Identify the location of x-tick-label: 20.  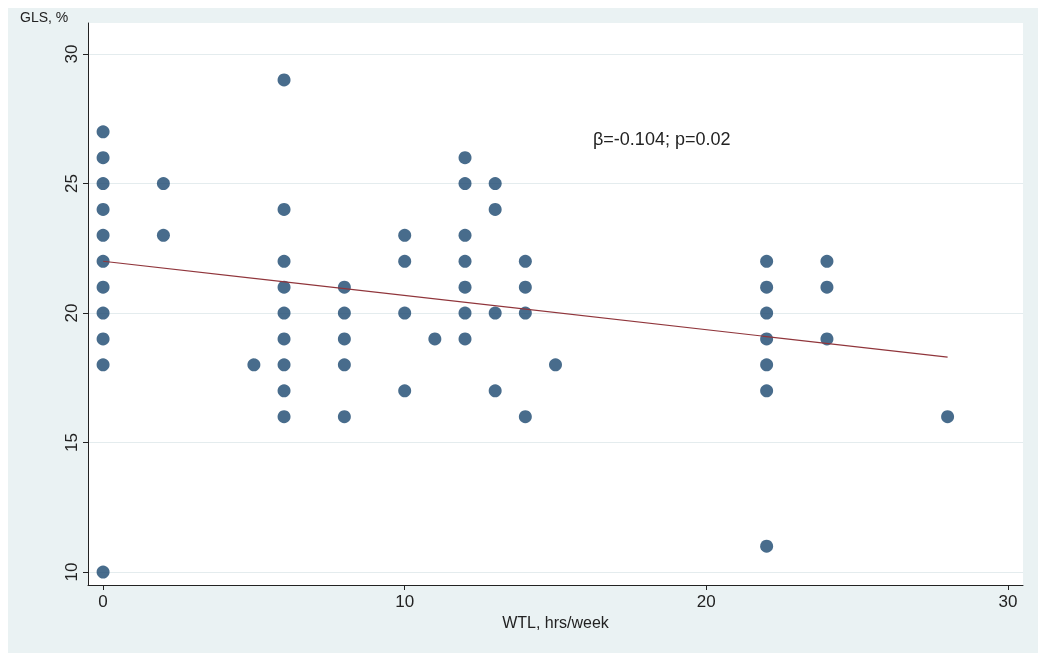
(706, 601).